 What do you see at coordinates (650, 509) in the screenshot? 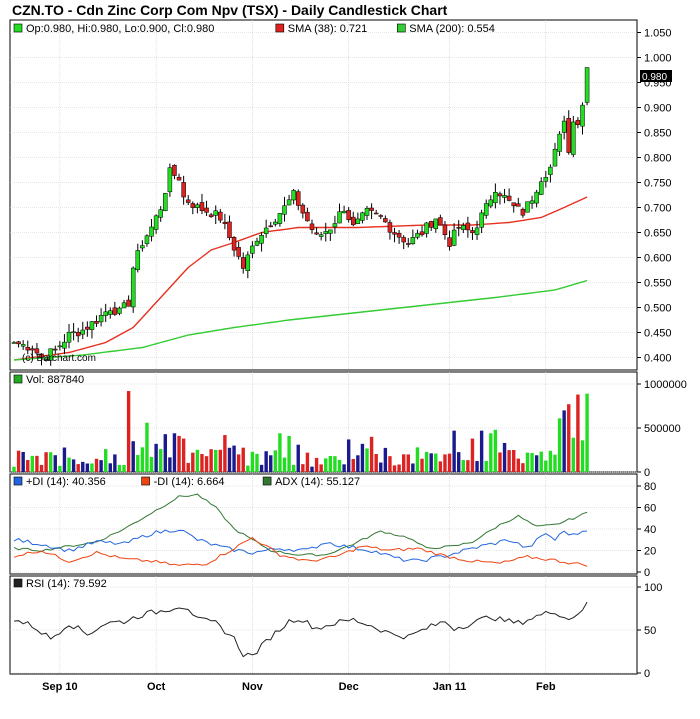
I see `dmi-tick-label: 60` at bounding box center [650, 509].